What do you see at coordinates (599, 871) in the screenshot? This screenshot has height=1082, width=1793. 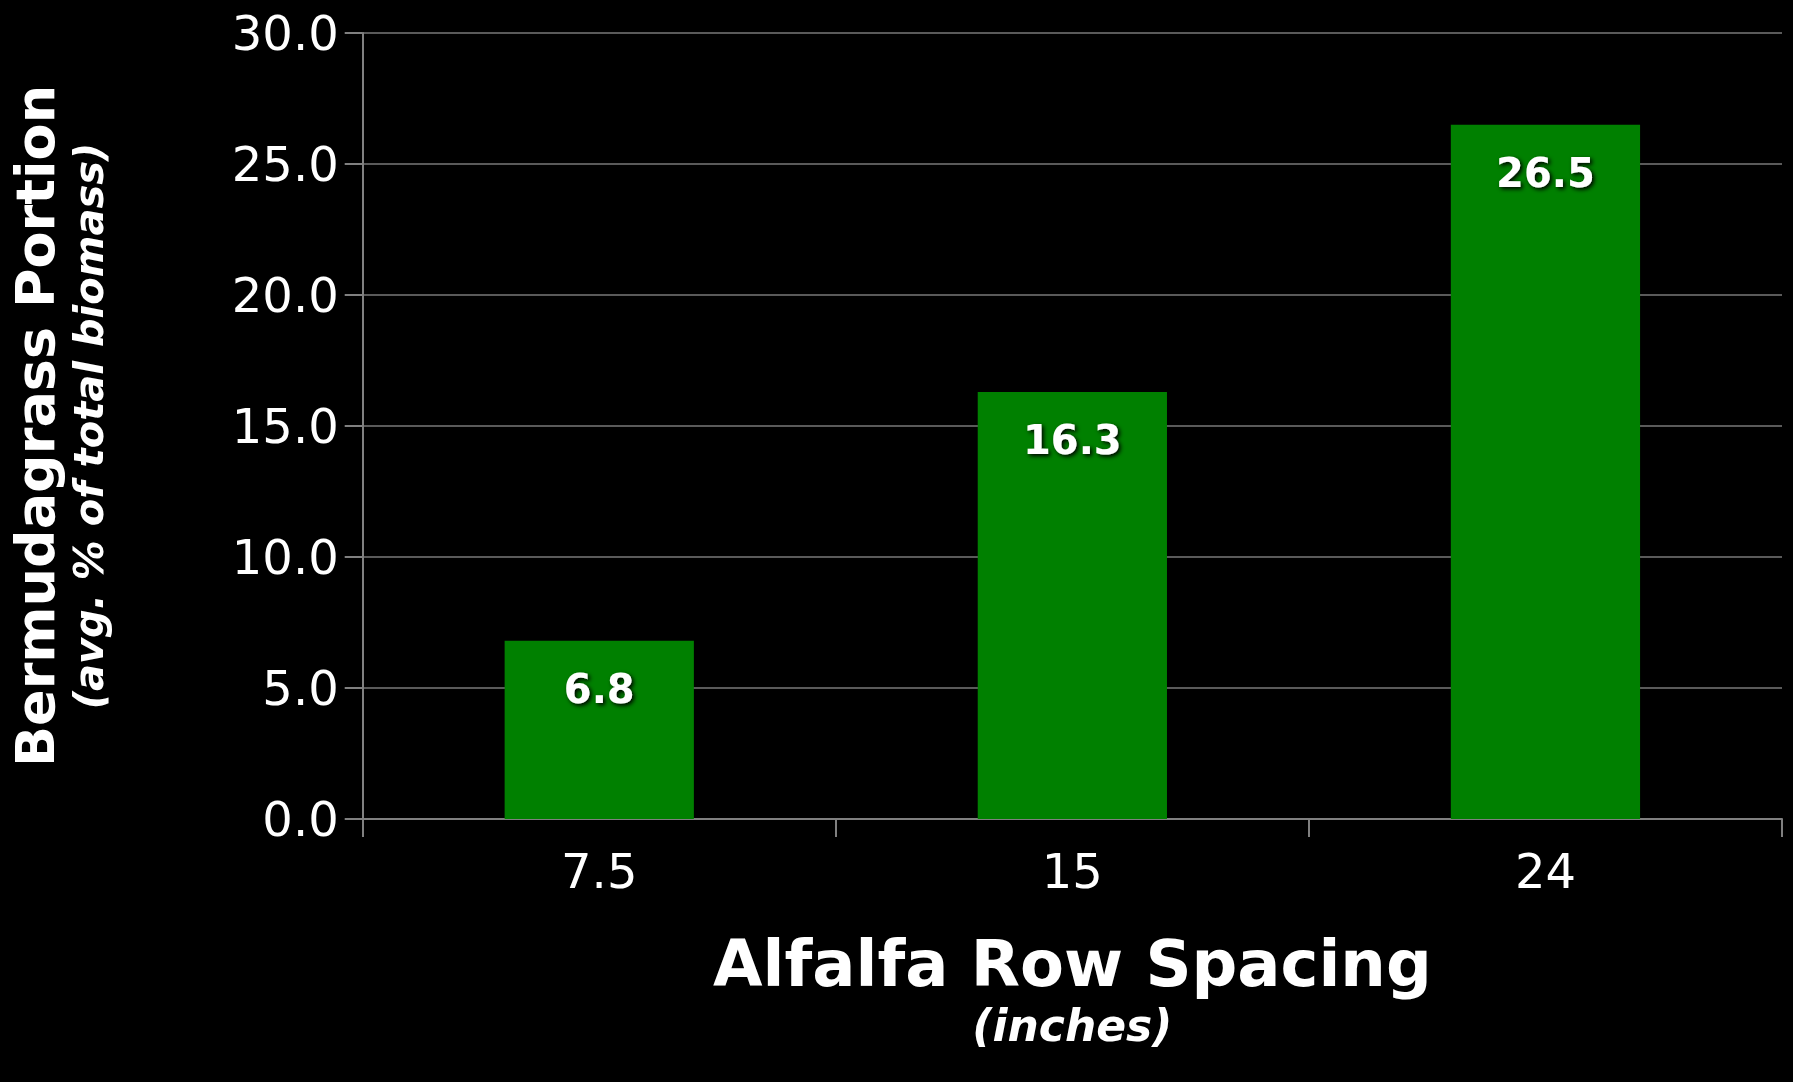 I see `x-tick-label: 7.5` at bounding box center [599, 871].